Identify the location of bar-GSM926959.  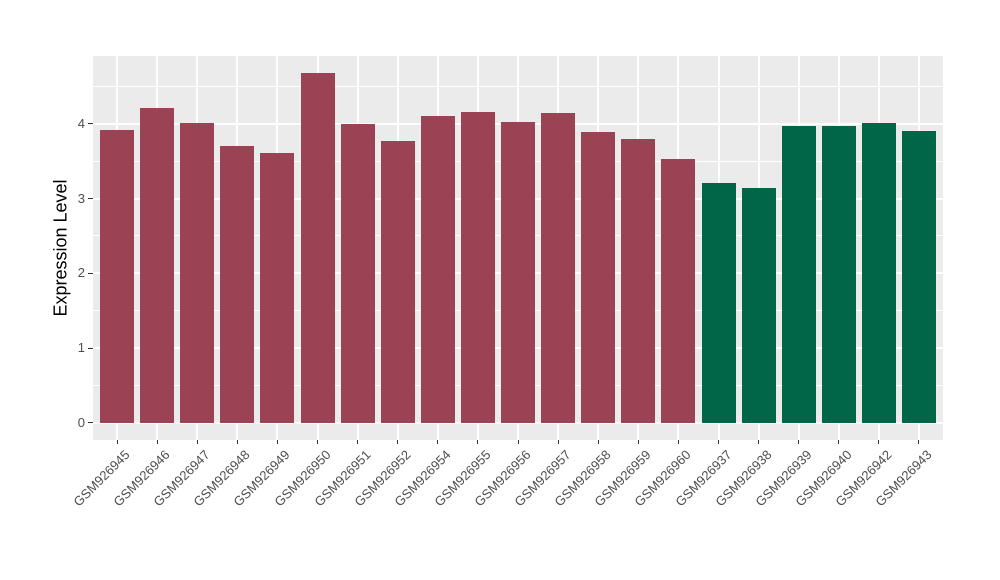
(638, 280).